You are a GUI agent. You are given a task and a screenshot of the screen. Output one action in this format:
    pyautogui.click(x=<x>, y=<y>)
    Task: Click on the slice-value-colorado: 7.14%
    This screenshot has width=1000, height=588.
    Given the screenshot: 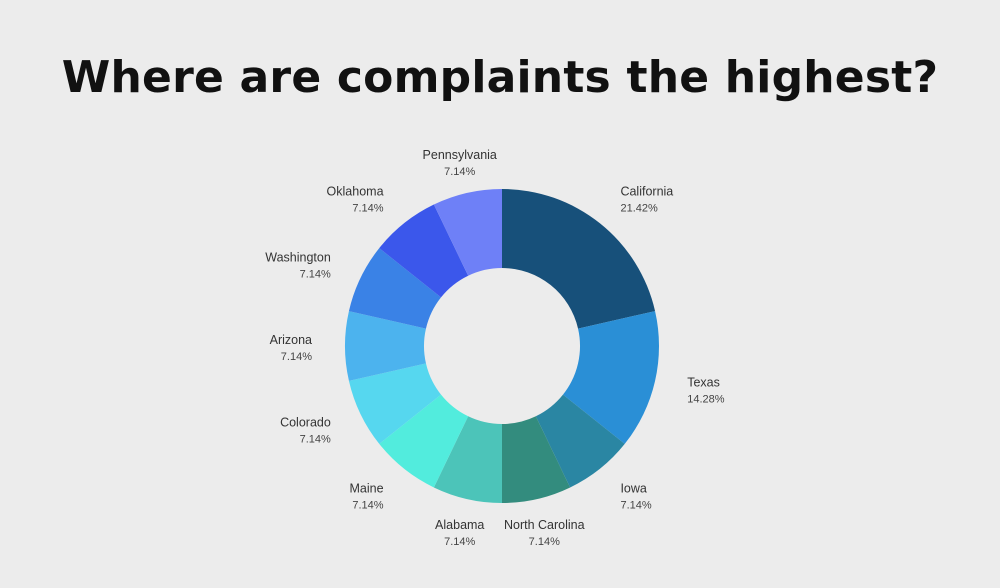 What is the action you would take?
    pyautogui.click(x=315, y=439)
    